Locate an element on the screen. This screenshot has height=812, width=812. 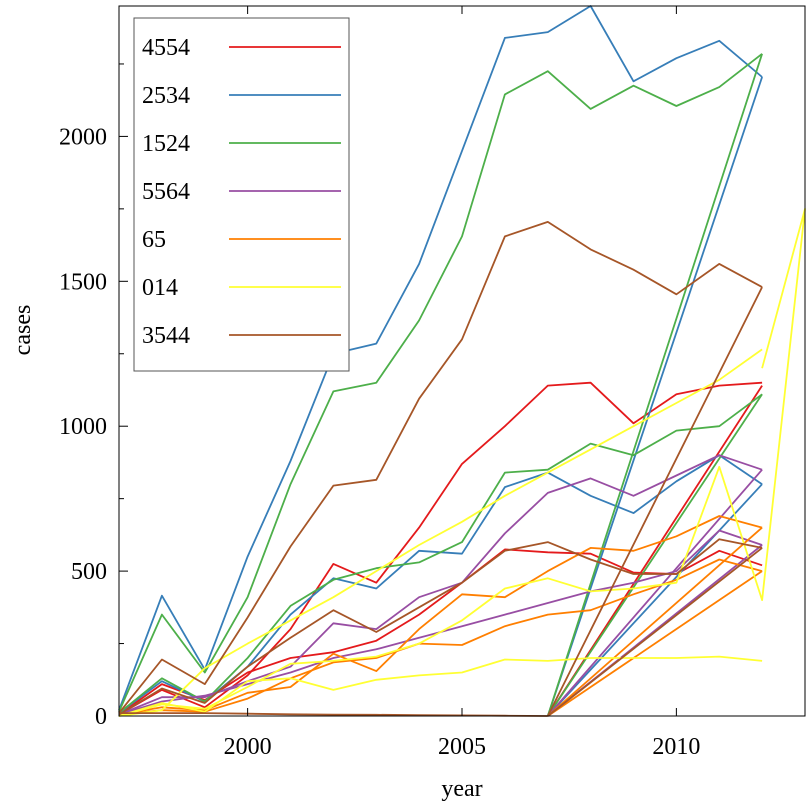
legend-label-3544: 3544 is located at coordinates (166, 336).